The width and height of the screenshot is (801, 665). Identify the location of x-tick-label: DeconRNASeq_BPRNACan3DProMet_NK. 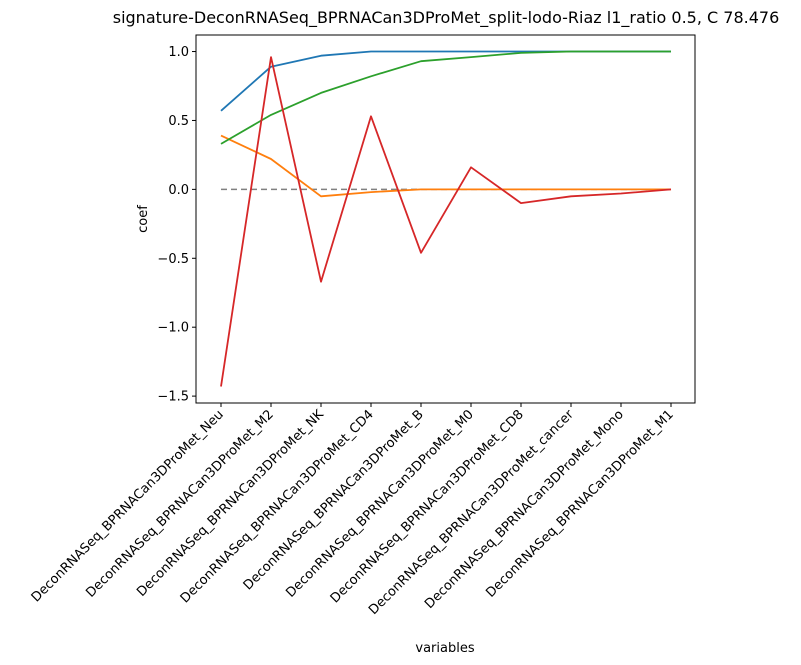
(230, 503).